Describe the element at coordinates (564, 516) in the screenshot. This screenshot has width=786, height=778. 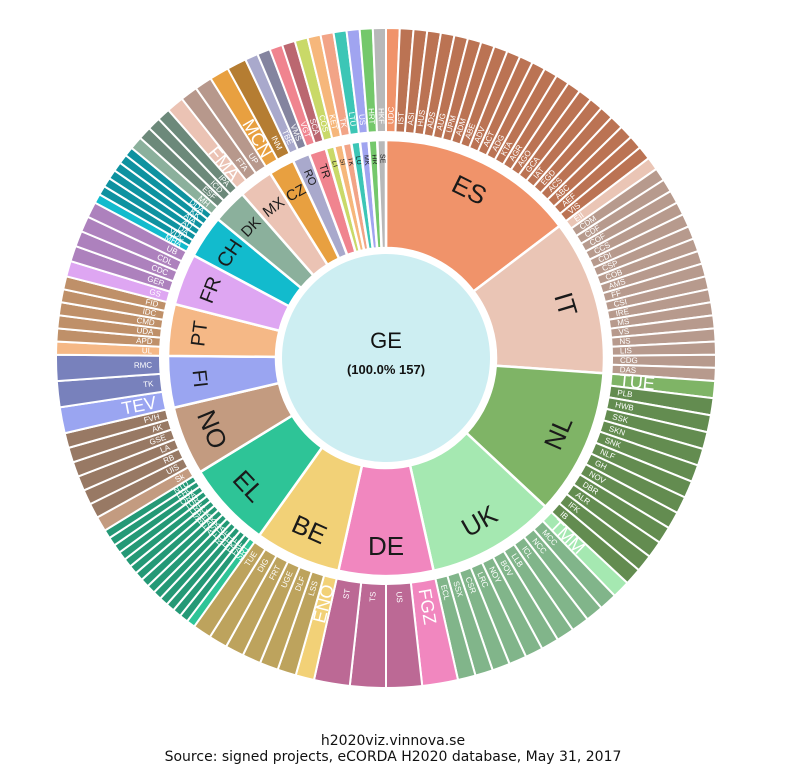
I see `org-label-nl-12: IB` at that location.